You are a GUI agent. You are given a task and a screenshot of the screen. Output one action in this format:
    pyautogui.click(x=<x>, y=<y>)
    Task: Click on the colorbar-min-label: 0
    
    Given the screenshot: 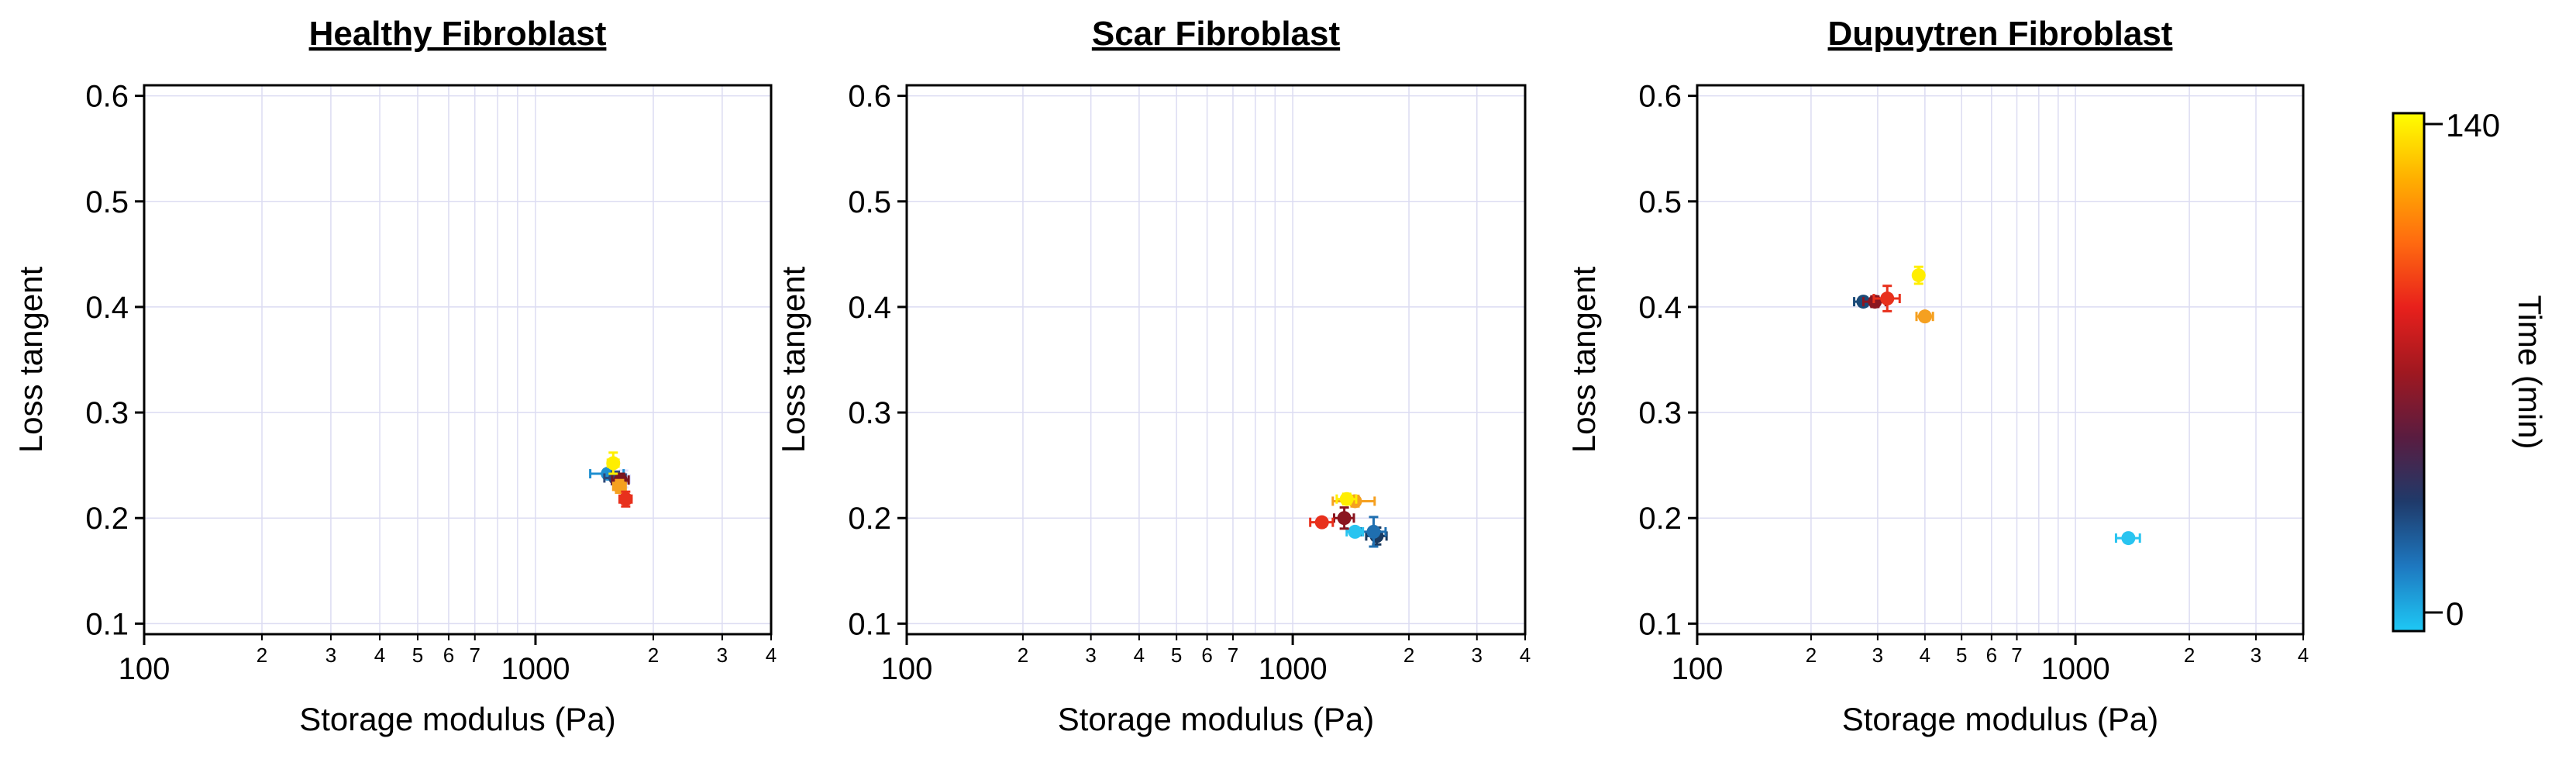 What is the action you would take?
    pyautogui.click(x=2455, y=613)
    